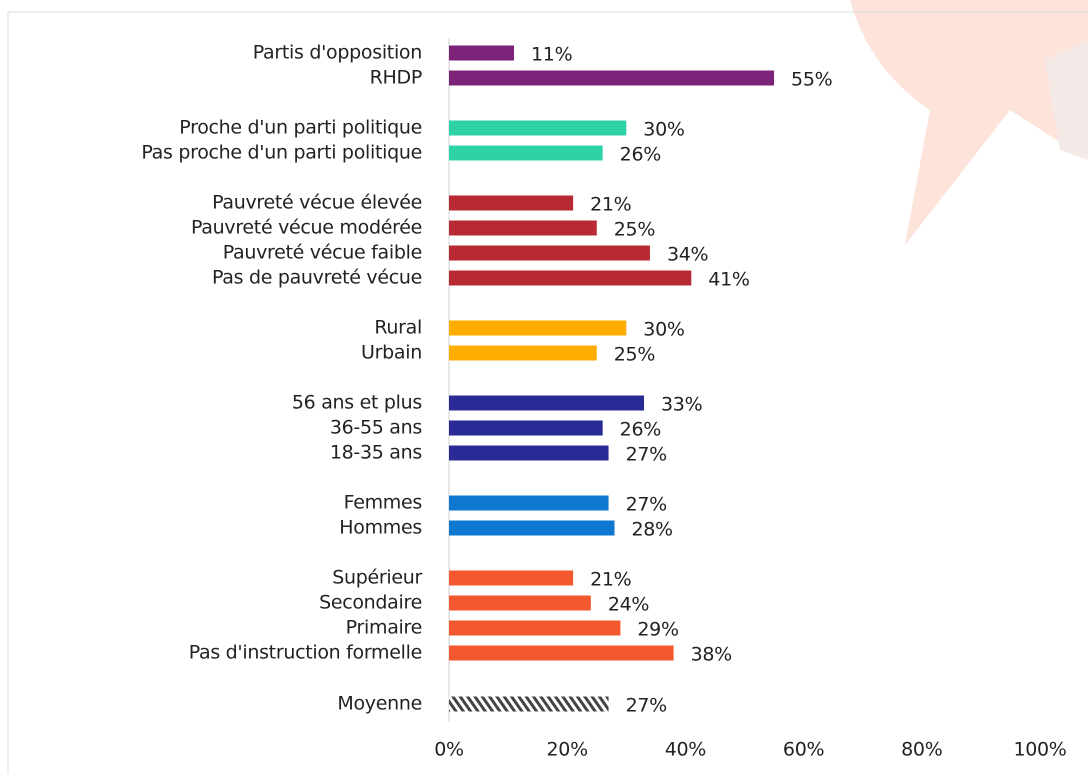 Image resolution: width=1088 pixels, height=778 pixels. Describe the element at coordinates (449, 750) in the screenshot. I see `x-tick-label: 0%` at that location.